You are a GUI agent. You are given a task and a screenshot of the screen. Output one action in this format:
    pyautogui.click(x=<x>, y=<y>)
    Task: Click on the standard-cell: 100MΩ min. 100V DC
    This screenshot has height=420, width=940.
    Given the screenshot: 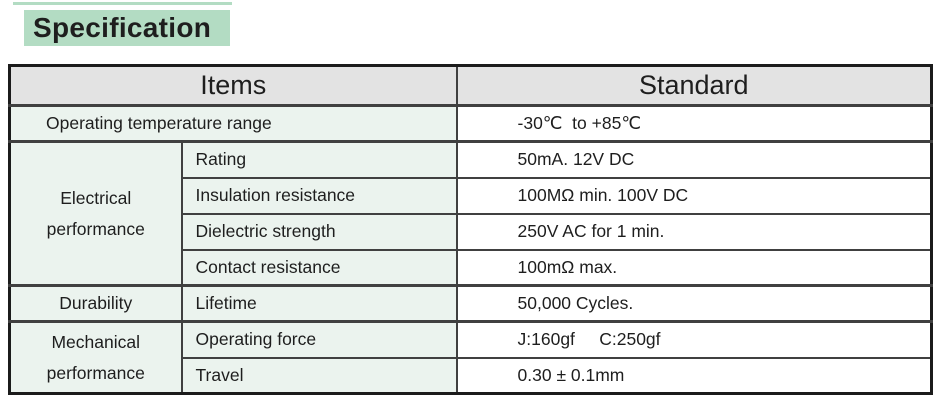 What is the action you would take?
    pyautogui.click(x=694, y=195)
    